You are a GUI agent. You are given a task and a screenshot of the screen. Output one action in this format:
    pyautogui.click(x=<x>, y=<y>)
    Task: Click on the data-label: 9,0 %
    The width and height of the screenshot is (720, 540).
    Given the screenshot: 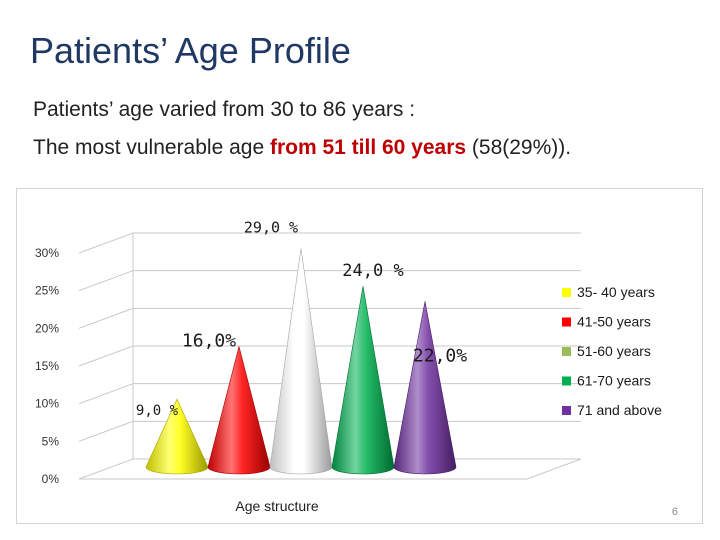 What is the action you would take?
    pyautogui.click(x=157, y=411)
    